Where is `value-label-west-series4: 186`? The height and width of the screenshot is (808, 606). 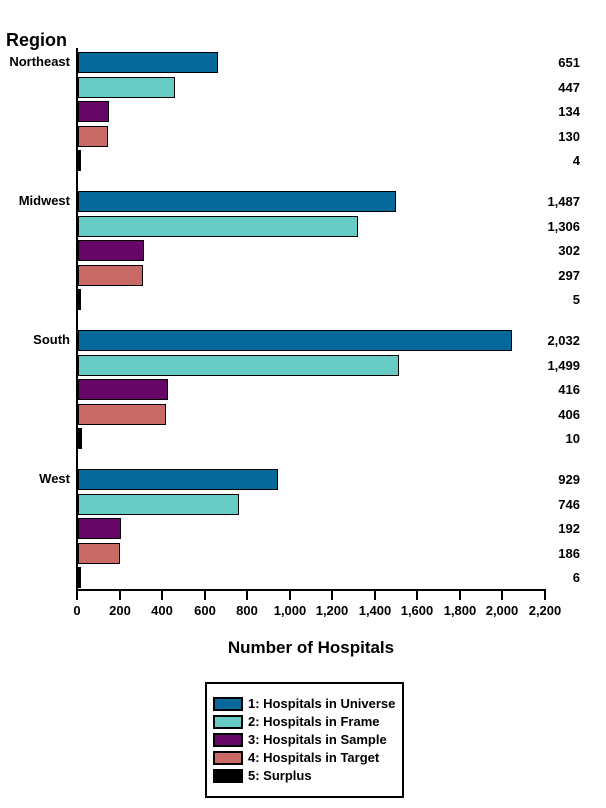 value-label-west-series4: 186 is located at coordinates (569, 553).